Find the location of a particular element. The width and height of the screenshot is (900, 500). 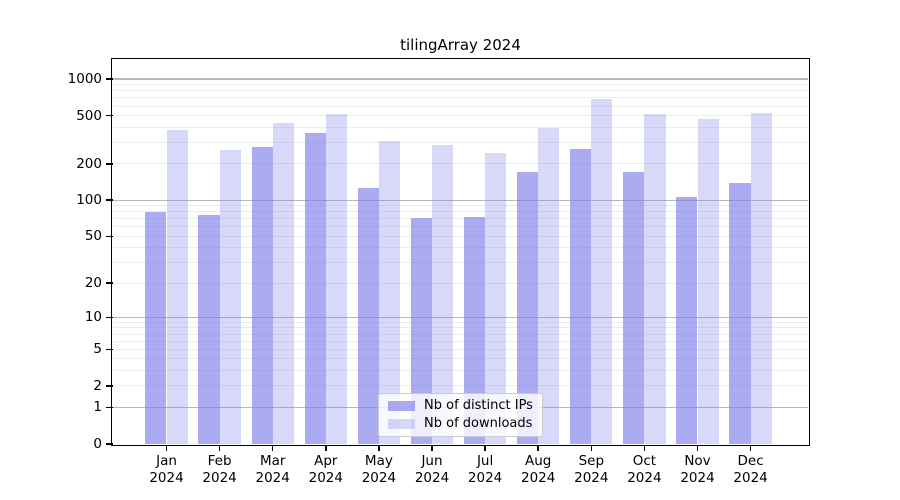

x-tick-mark-apr-2024 is located at coordinates (326, 448).